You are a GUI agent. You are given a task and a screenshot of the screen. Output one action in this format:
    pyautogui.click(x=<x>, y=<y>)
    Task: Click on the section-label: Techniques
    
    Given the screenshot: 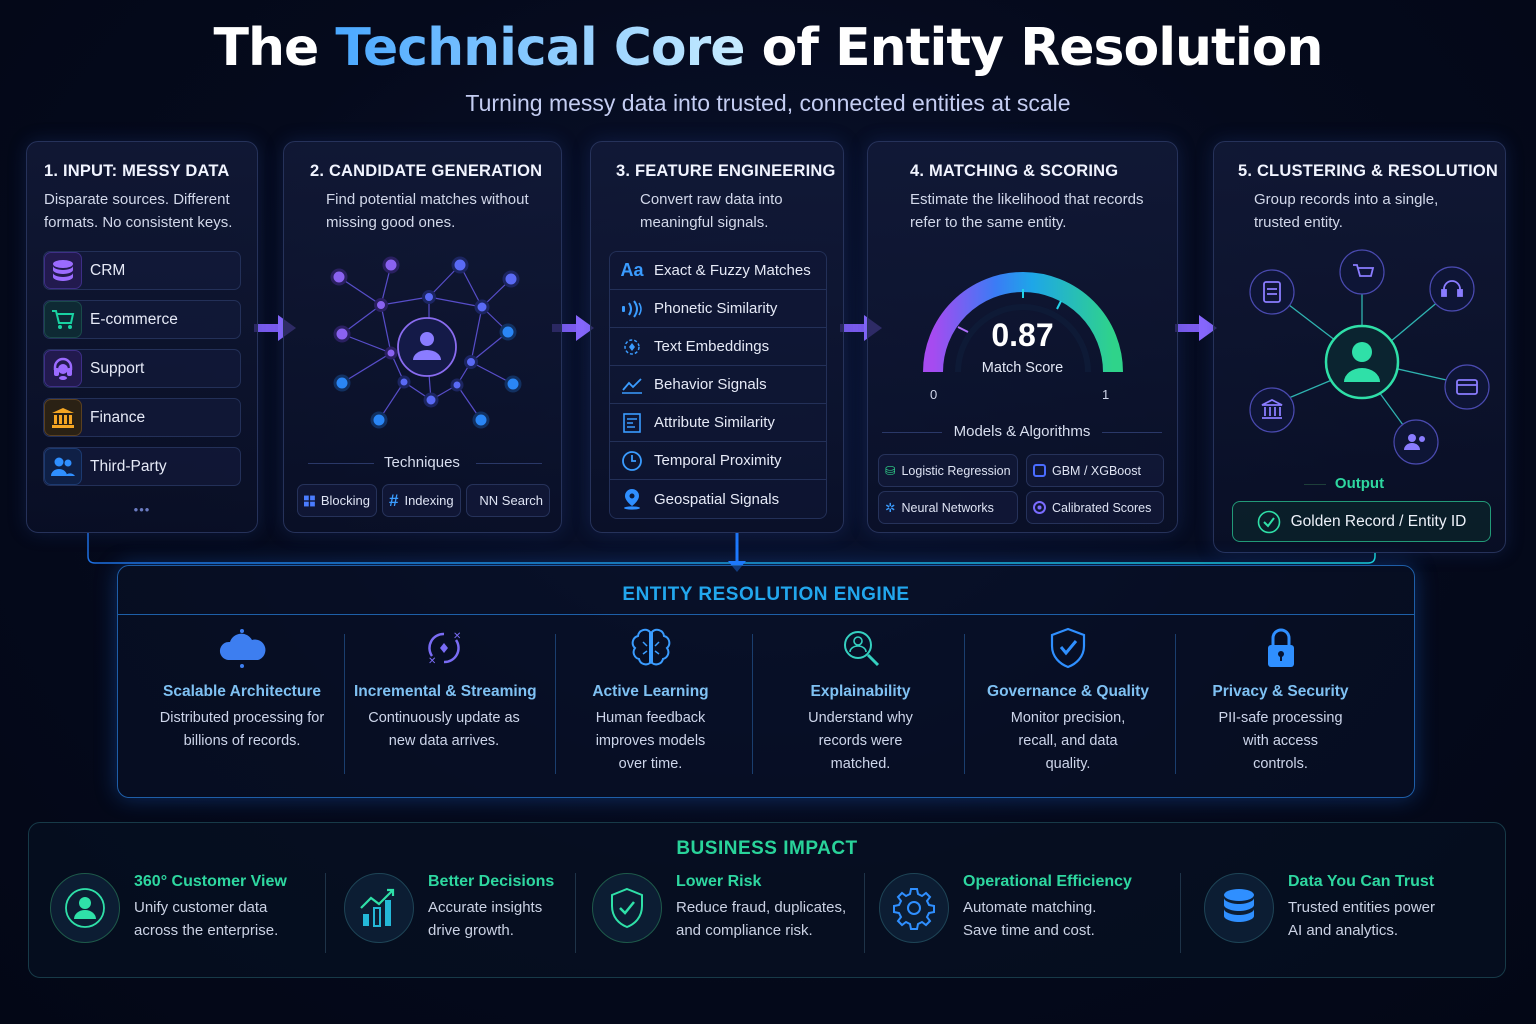 What is the action you would take?
    pyautogui.click(x=422, y=462)
    